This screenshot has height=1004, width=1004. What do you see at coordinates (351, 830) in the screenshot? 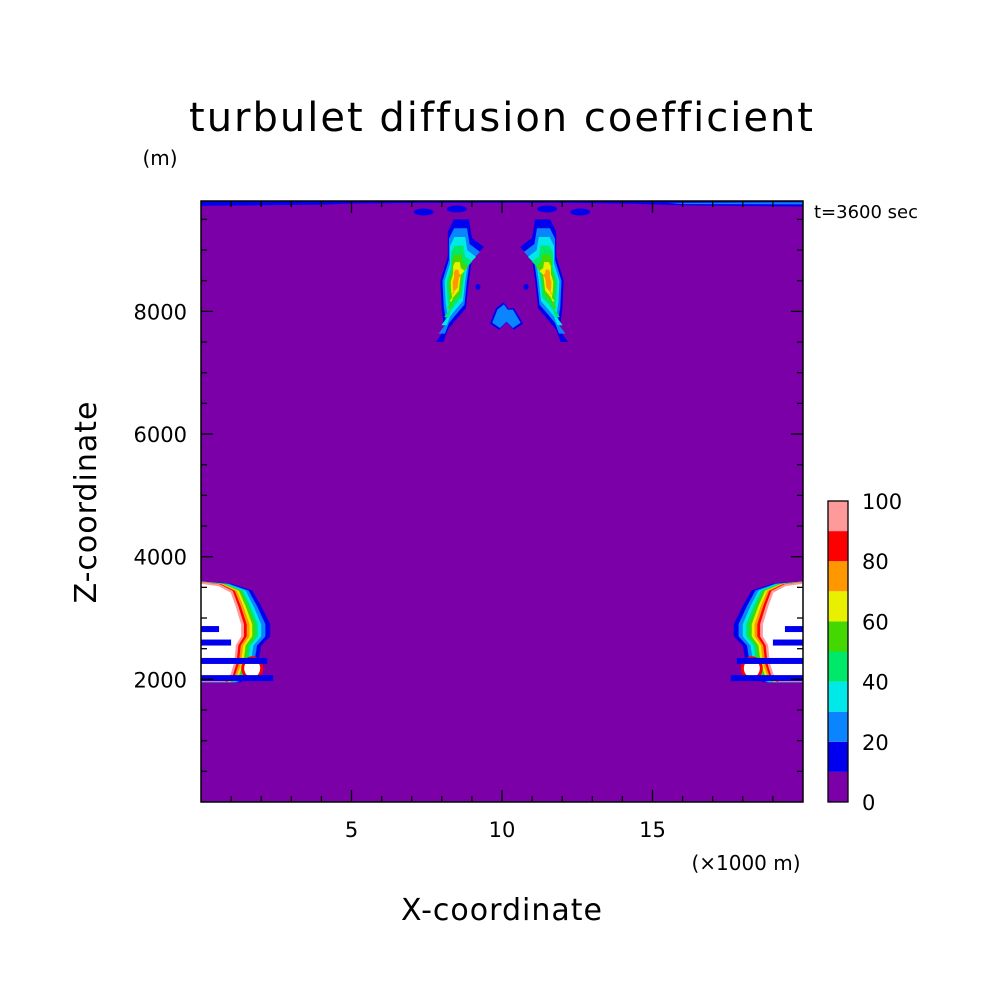
I see `x-tick-label: 5` at bounding box center [351, 830].